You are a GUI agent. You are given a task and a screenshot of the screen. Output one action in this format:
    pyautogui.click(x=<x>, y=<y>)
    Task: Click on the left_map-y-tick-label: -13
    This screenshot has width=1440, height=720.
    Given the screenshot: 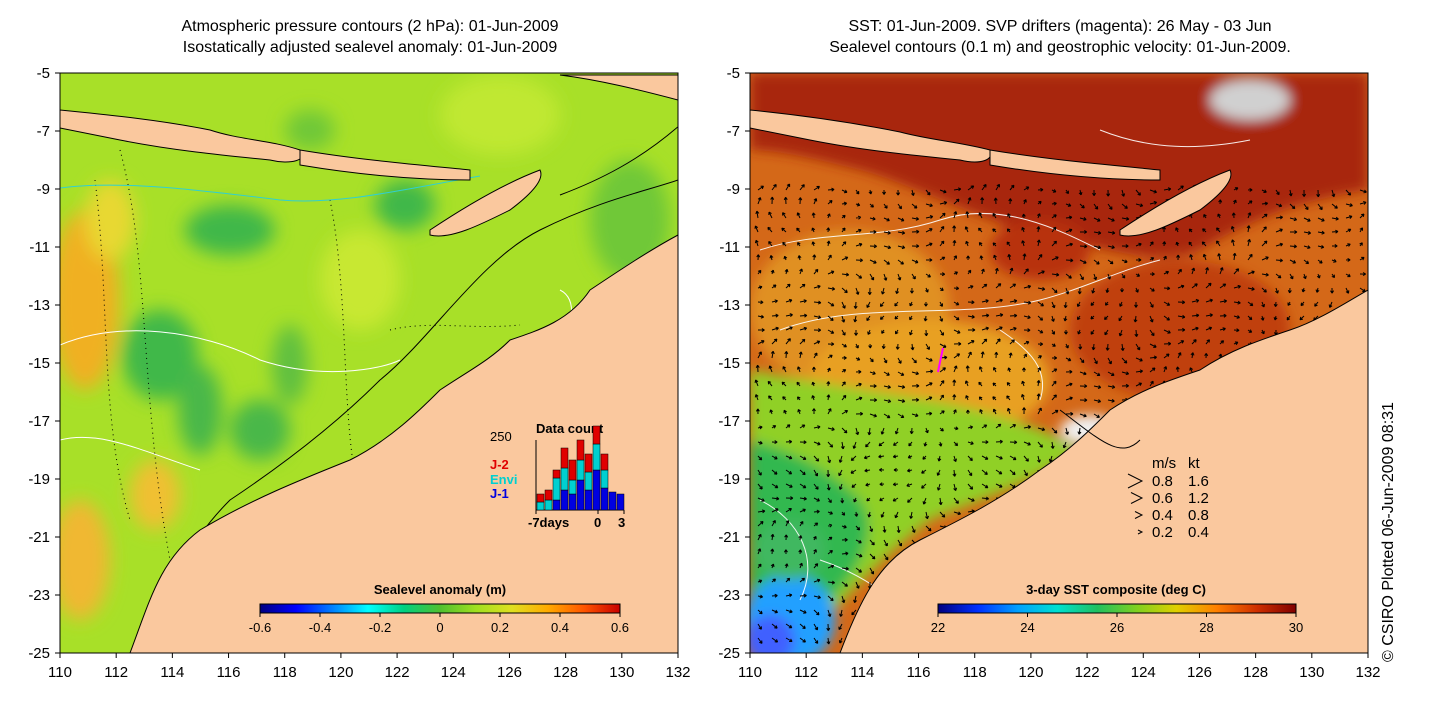 What is the action you would take?
    pyautogui.click(x=39, y=305)
    